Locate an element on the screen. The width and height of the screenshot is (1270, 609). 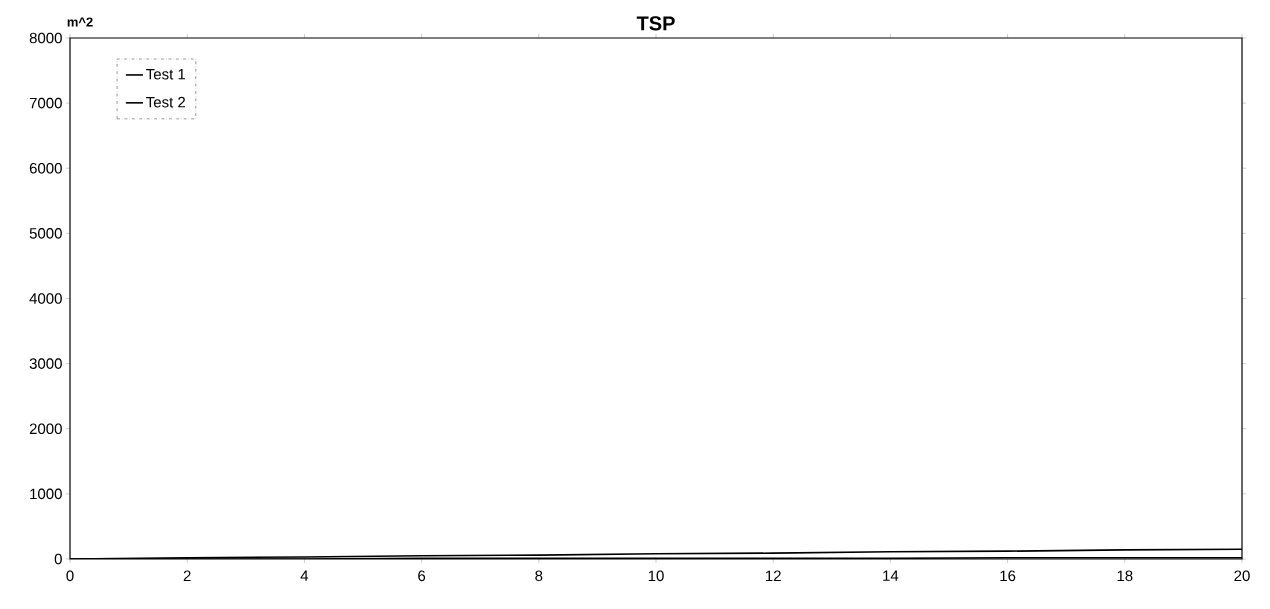
y-tick-label: 2000 is located at coordinates (45, 429).